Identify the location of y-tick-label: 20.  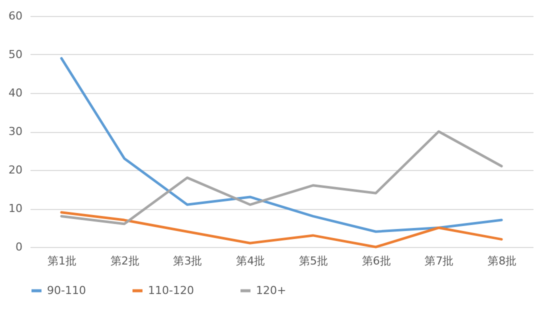
(15, 170).